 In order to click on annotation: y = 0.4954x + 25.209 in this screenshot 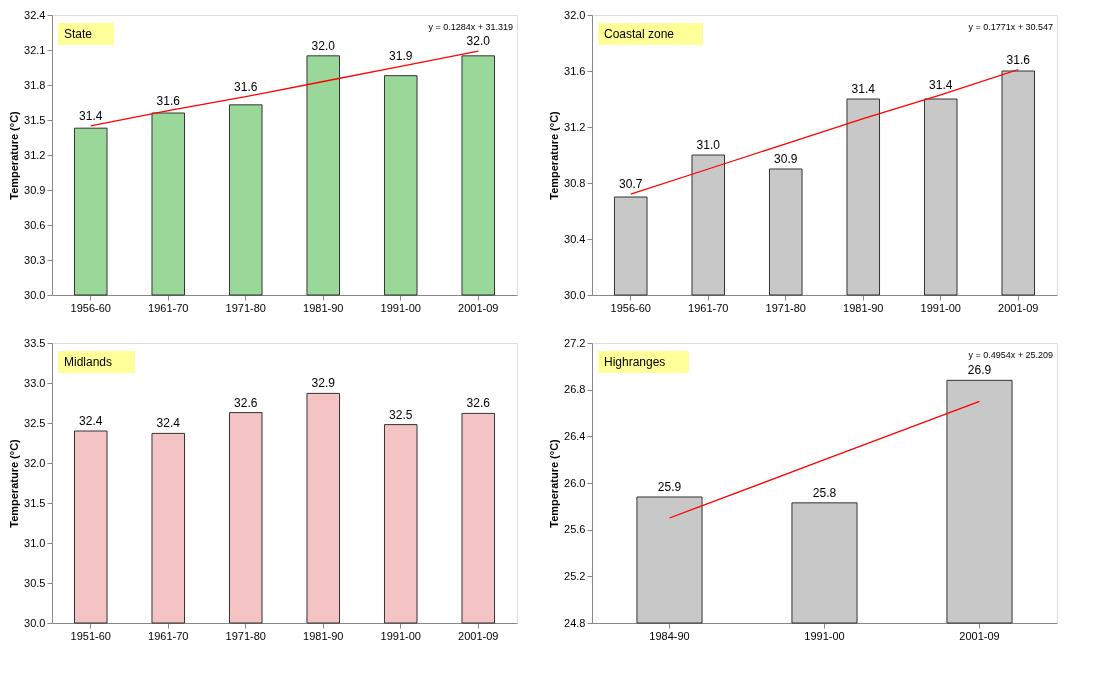, I will do `click(1010, 355)`.